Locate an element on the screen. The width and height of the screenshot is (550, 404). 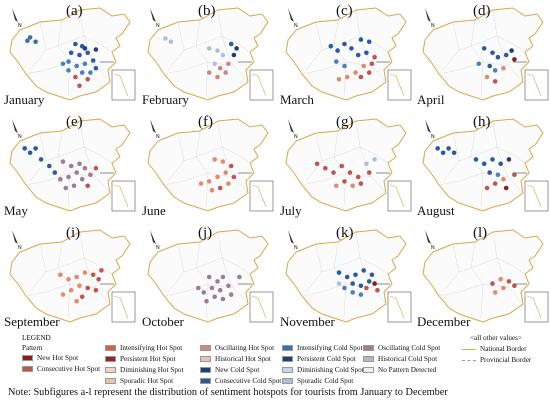
panel-letter: (f) is located at coordinates (205, 122).